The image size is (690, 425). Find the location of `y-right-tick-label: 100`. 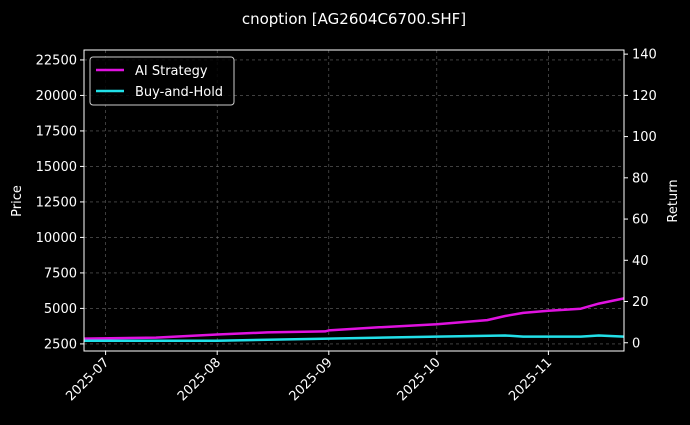

y-right-tick-label: 100 is located at coordinates (644, 137).